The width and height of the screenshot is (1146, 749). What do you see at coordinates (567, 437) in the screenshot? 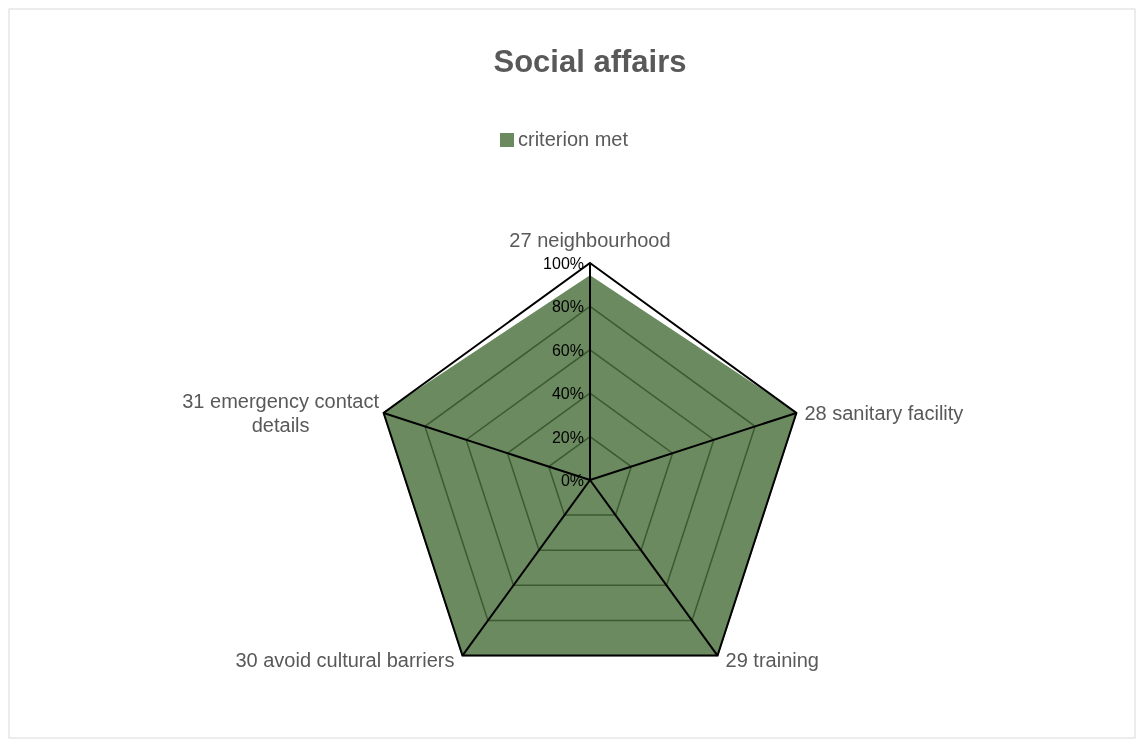
I see `y-tick-label: 20%` at bounding box center [567, 437].